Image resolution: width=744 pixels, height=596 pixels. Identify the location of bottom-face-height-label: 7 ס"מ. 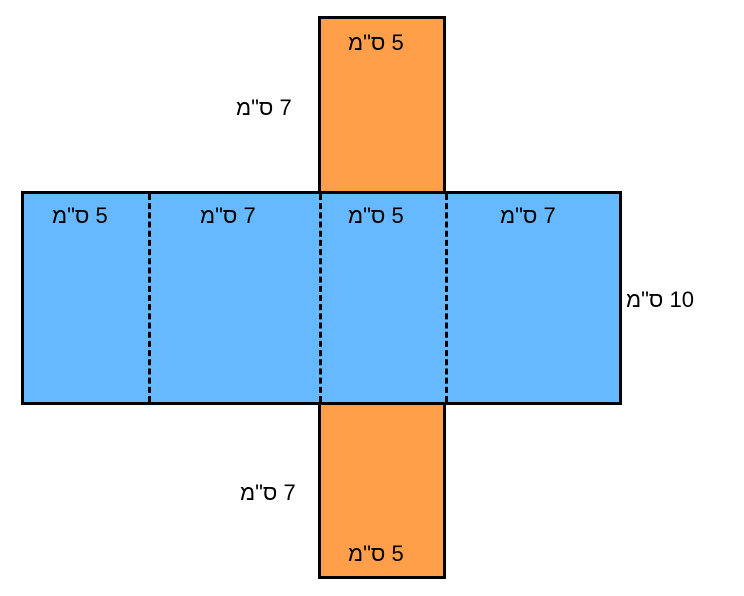
(268, 492).